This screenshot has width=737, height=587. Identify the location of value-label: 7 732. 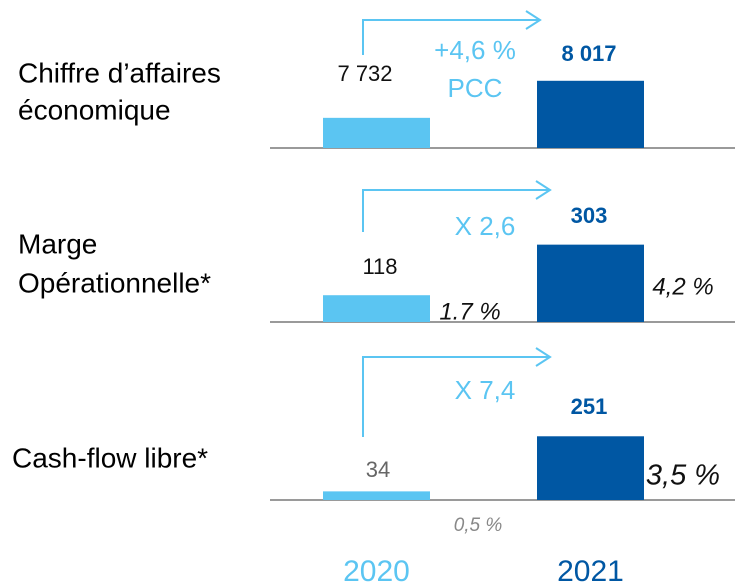
(364, 73).